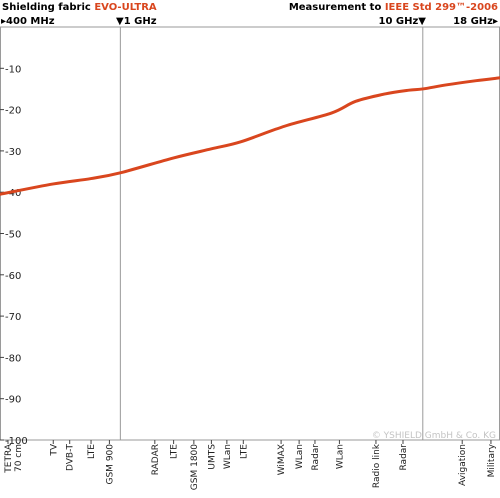  Describe the element at coordinates (13, 317) in the screenshot. I see `y-tick-label-6: -70` at that location.